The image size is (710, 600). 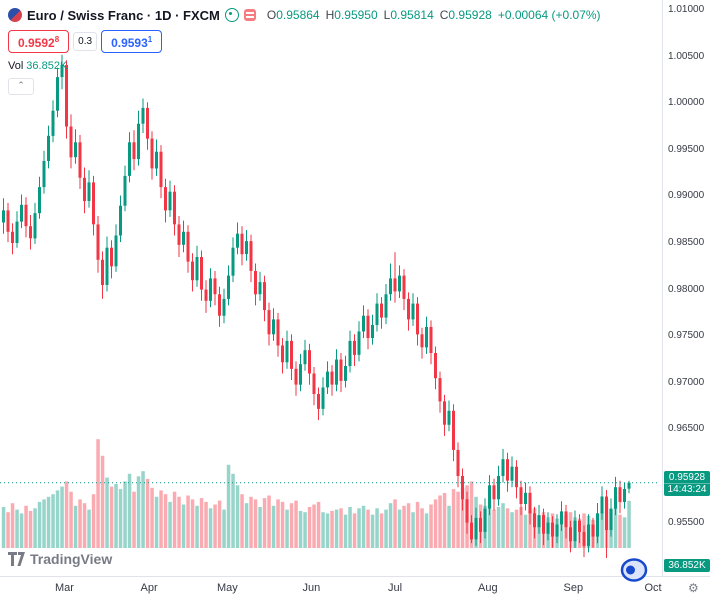 What do you see at coordinates (693, 588) in the screenshot?
I see `axis-settings-gear-icon: ⚙` at bounding box center [693, 588].